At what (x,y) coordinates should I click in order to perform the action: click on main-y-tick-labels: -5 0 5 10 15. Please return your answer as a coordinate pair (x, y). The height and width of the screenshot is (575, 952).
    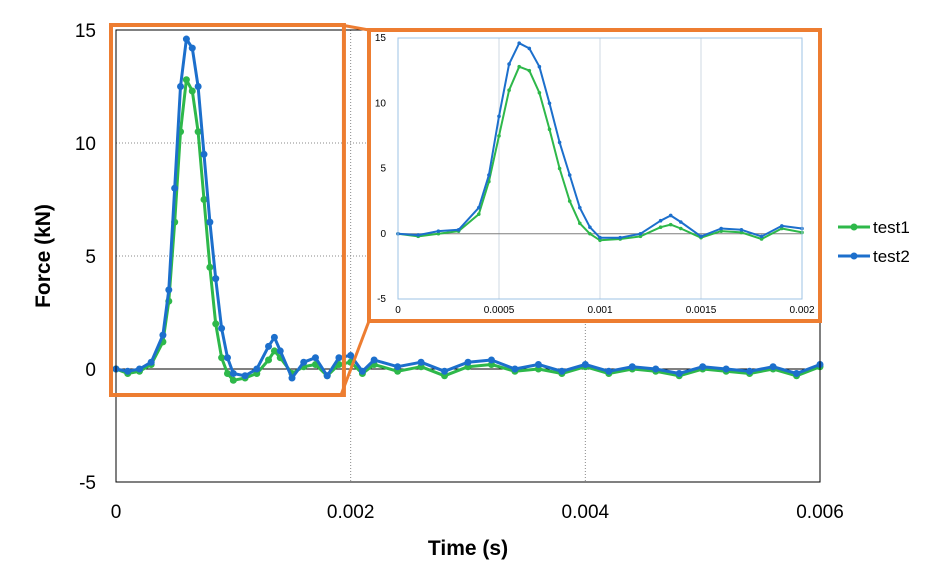
    Looking at the image, I should click on (85, 257).